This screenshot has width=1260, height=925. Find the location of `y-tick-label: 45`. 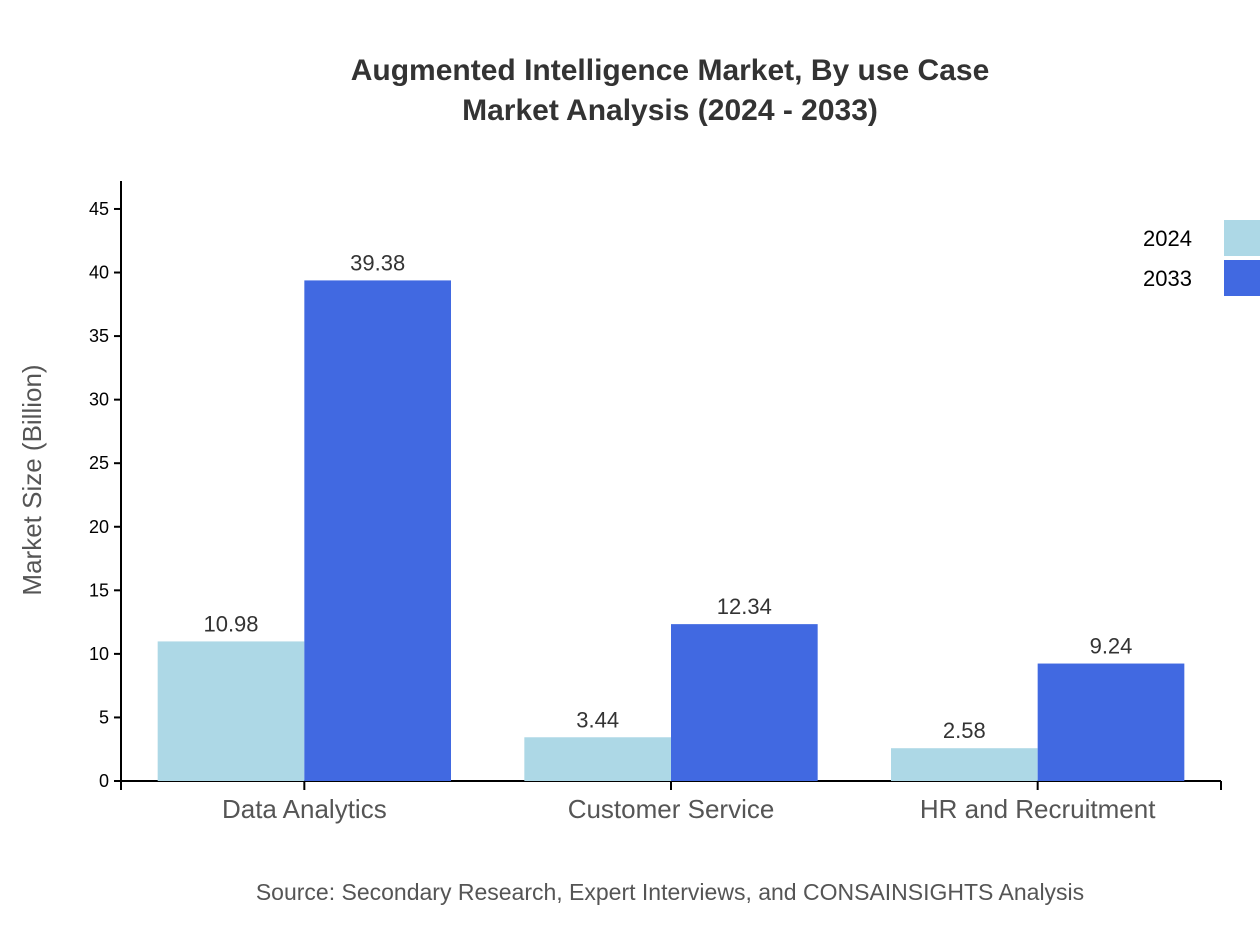

y-tick-label: 45 is located at coordinates (99, 209).